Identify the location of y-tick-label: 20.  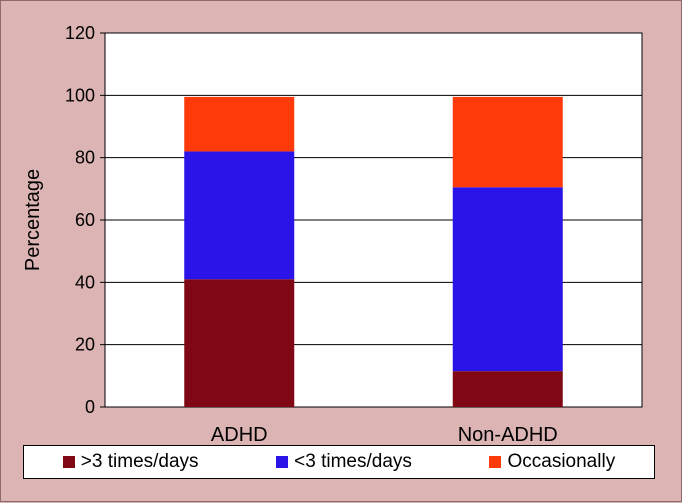
(85, 345).